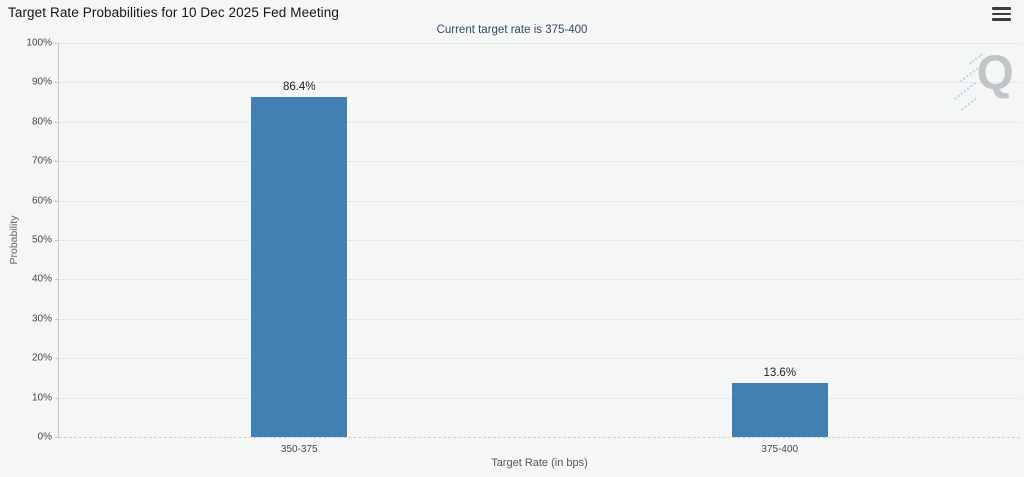 The height and width of the screenshot is (477, 1024). I want to click on y-tick-label: 30%, so click(41, 319).